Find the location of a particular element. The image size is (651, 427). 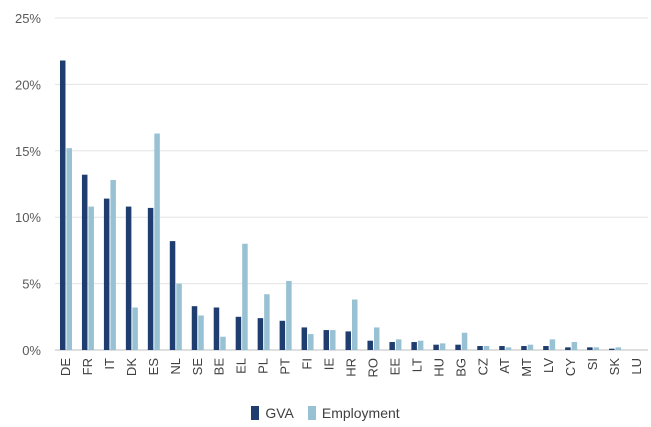

x-tick-label: EE is located at coordinates (394, 367).